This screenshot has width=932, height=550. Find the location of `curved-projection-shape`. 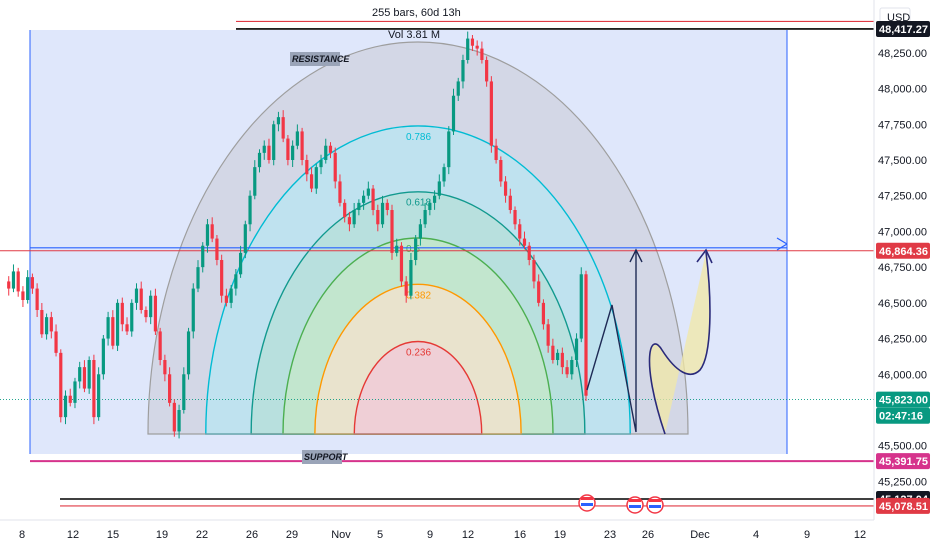

curved-projection-shape is located at coordinates (679, 343).